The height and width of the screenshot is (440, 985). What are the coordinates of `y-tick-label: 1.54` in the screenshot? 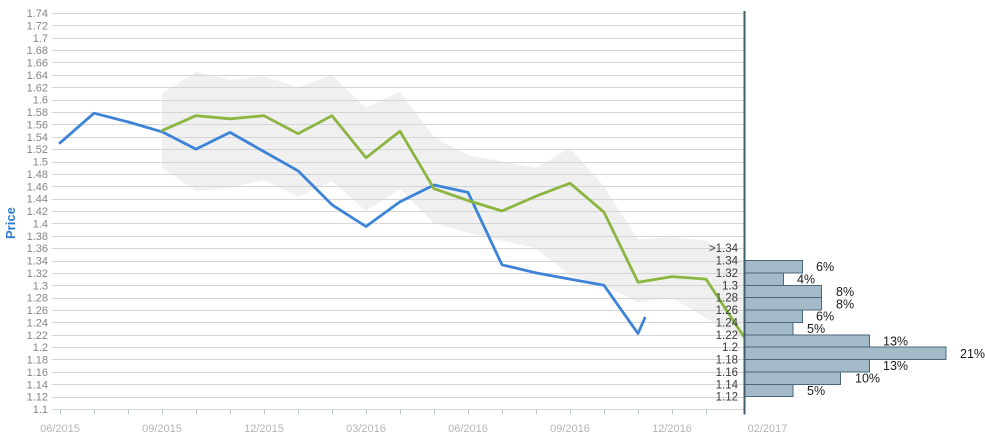 It's located at (37, 138).